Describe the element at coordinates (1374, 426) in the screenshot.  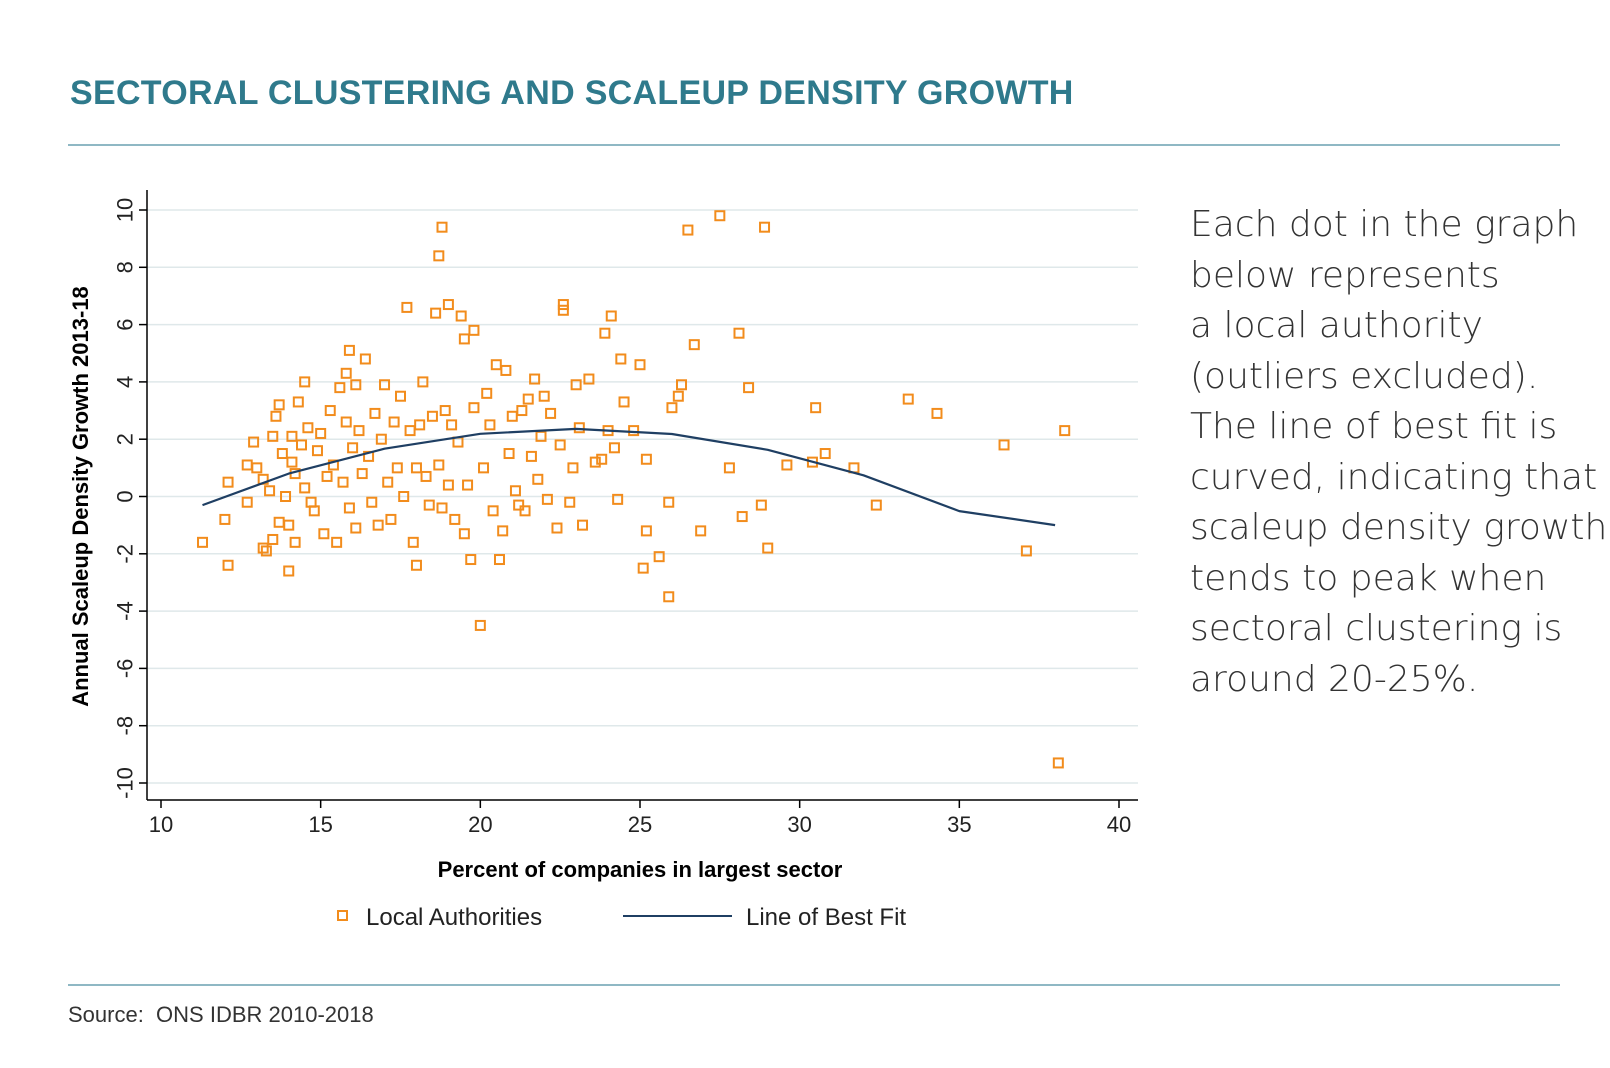
I see `description-line: The line of best fit is` at that location.